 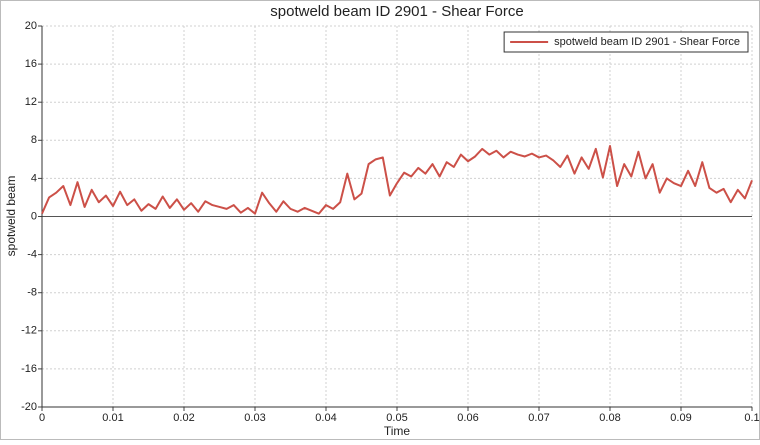 I want to click on legend-box, so click(x=626, y=42).